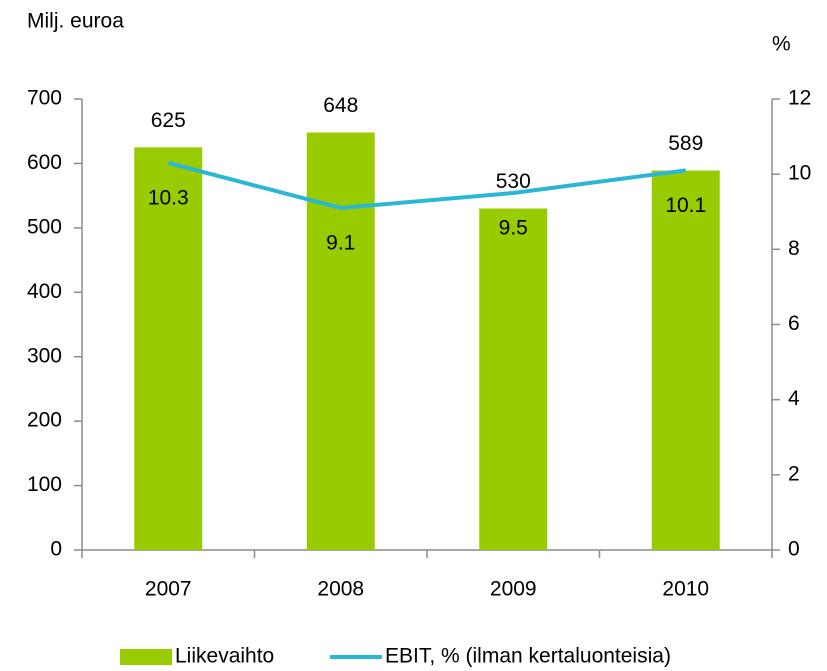 Image resolution: width=827 pixels, height=671 pixels. I want to click on line-value-label: 9.5, so click(513, 228).